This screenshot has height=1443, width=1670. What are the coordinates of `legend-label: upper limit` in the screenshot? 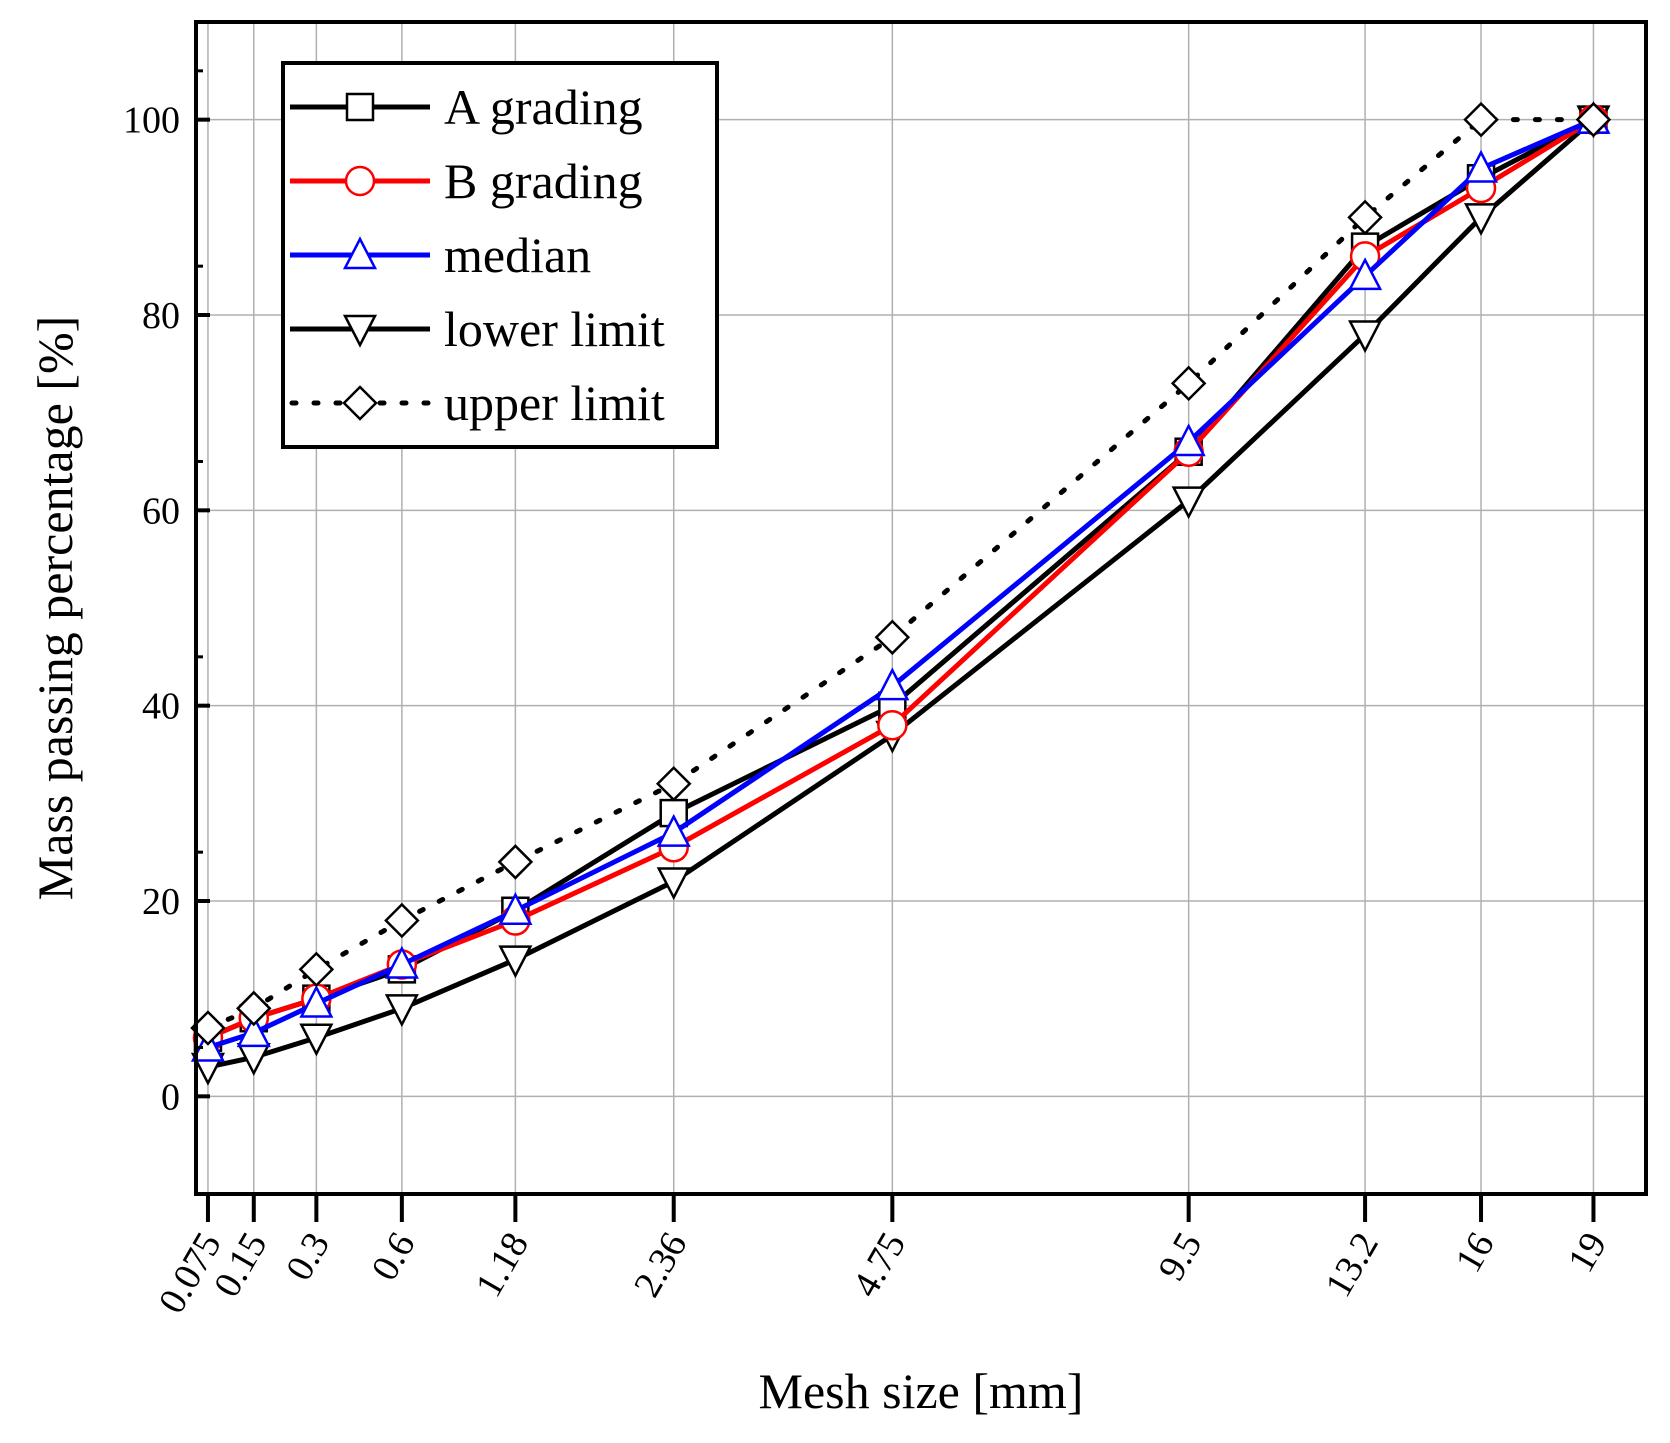 It's located at (554, 403).